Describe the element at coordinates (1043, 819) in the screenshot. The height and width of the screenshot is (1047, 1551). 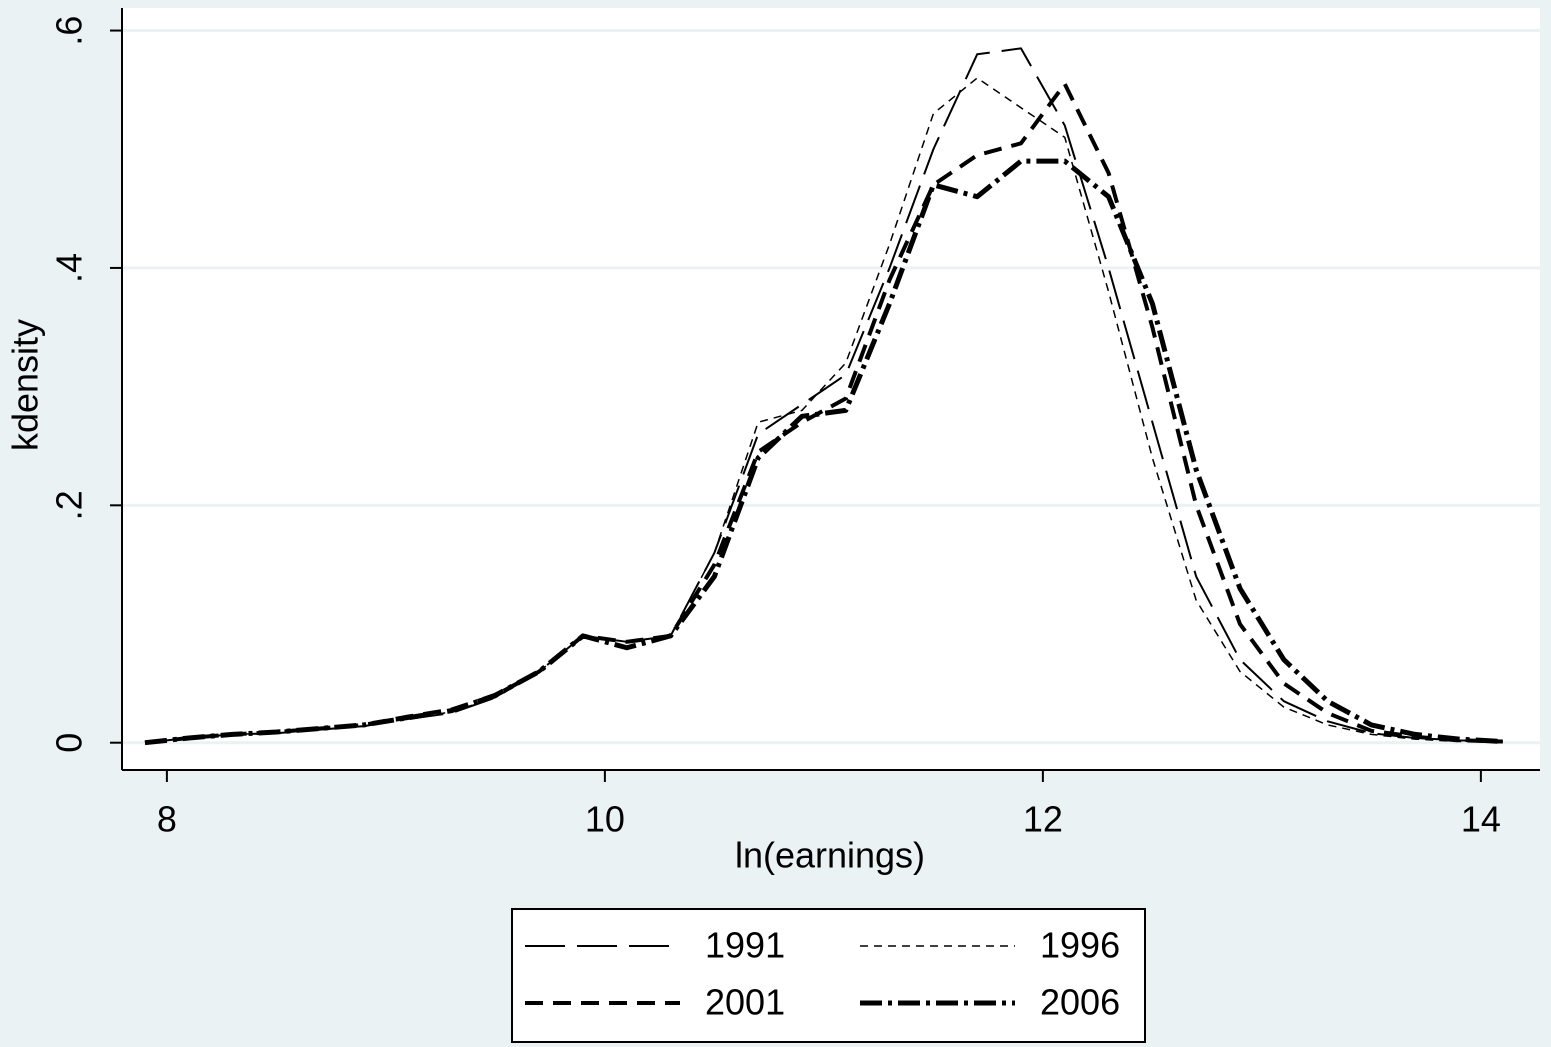
I see `x-tick-label: 12` at that location.